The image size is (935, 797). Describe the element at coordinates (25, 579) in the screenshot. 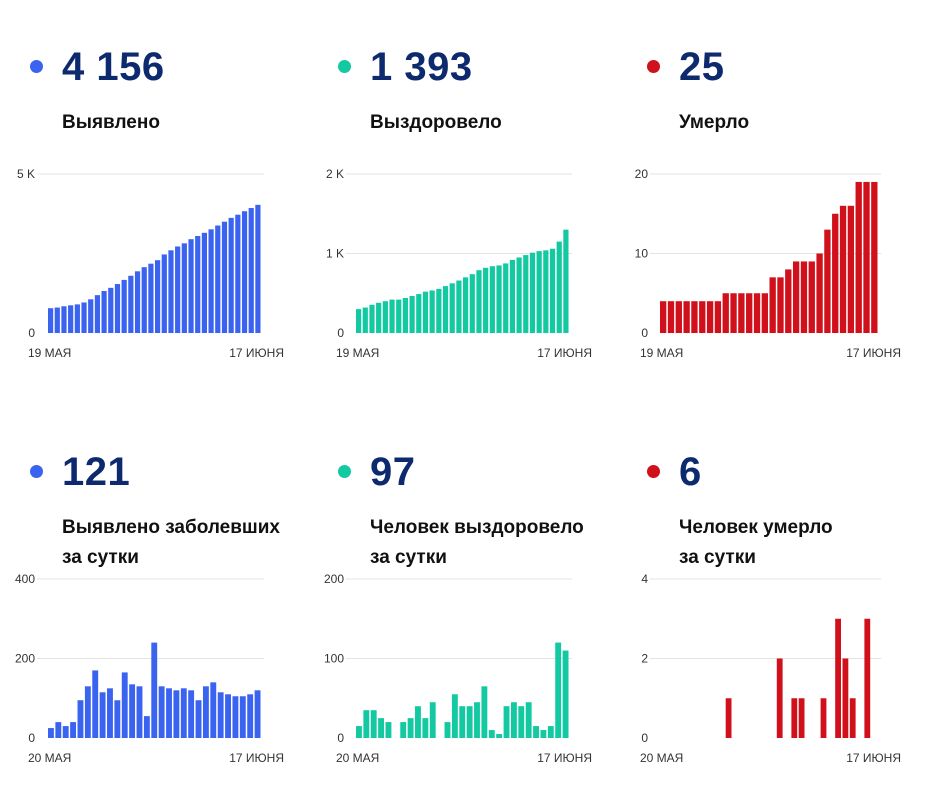

I see `y-tick-label: 400` at that location.